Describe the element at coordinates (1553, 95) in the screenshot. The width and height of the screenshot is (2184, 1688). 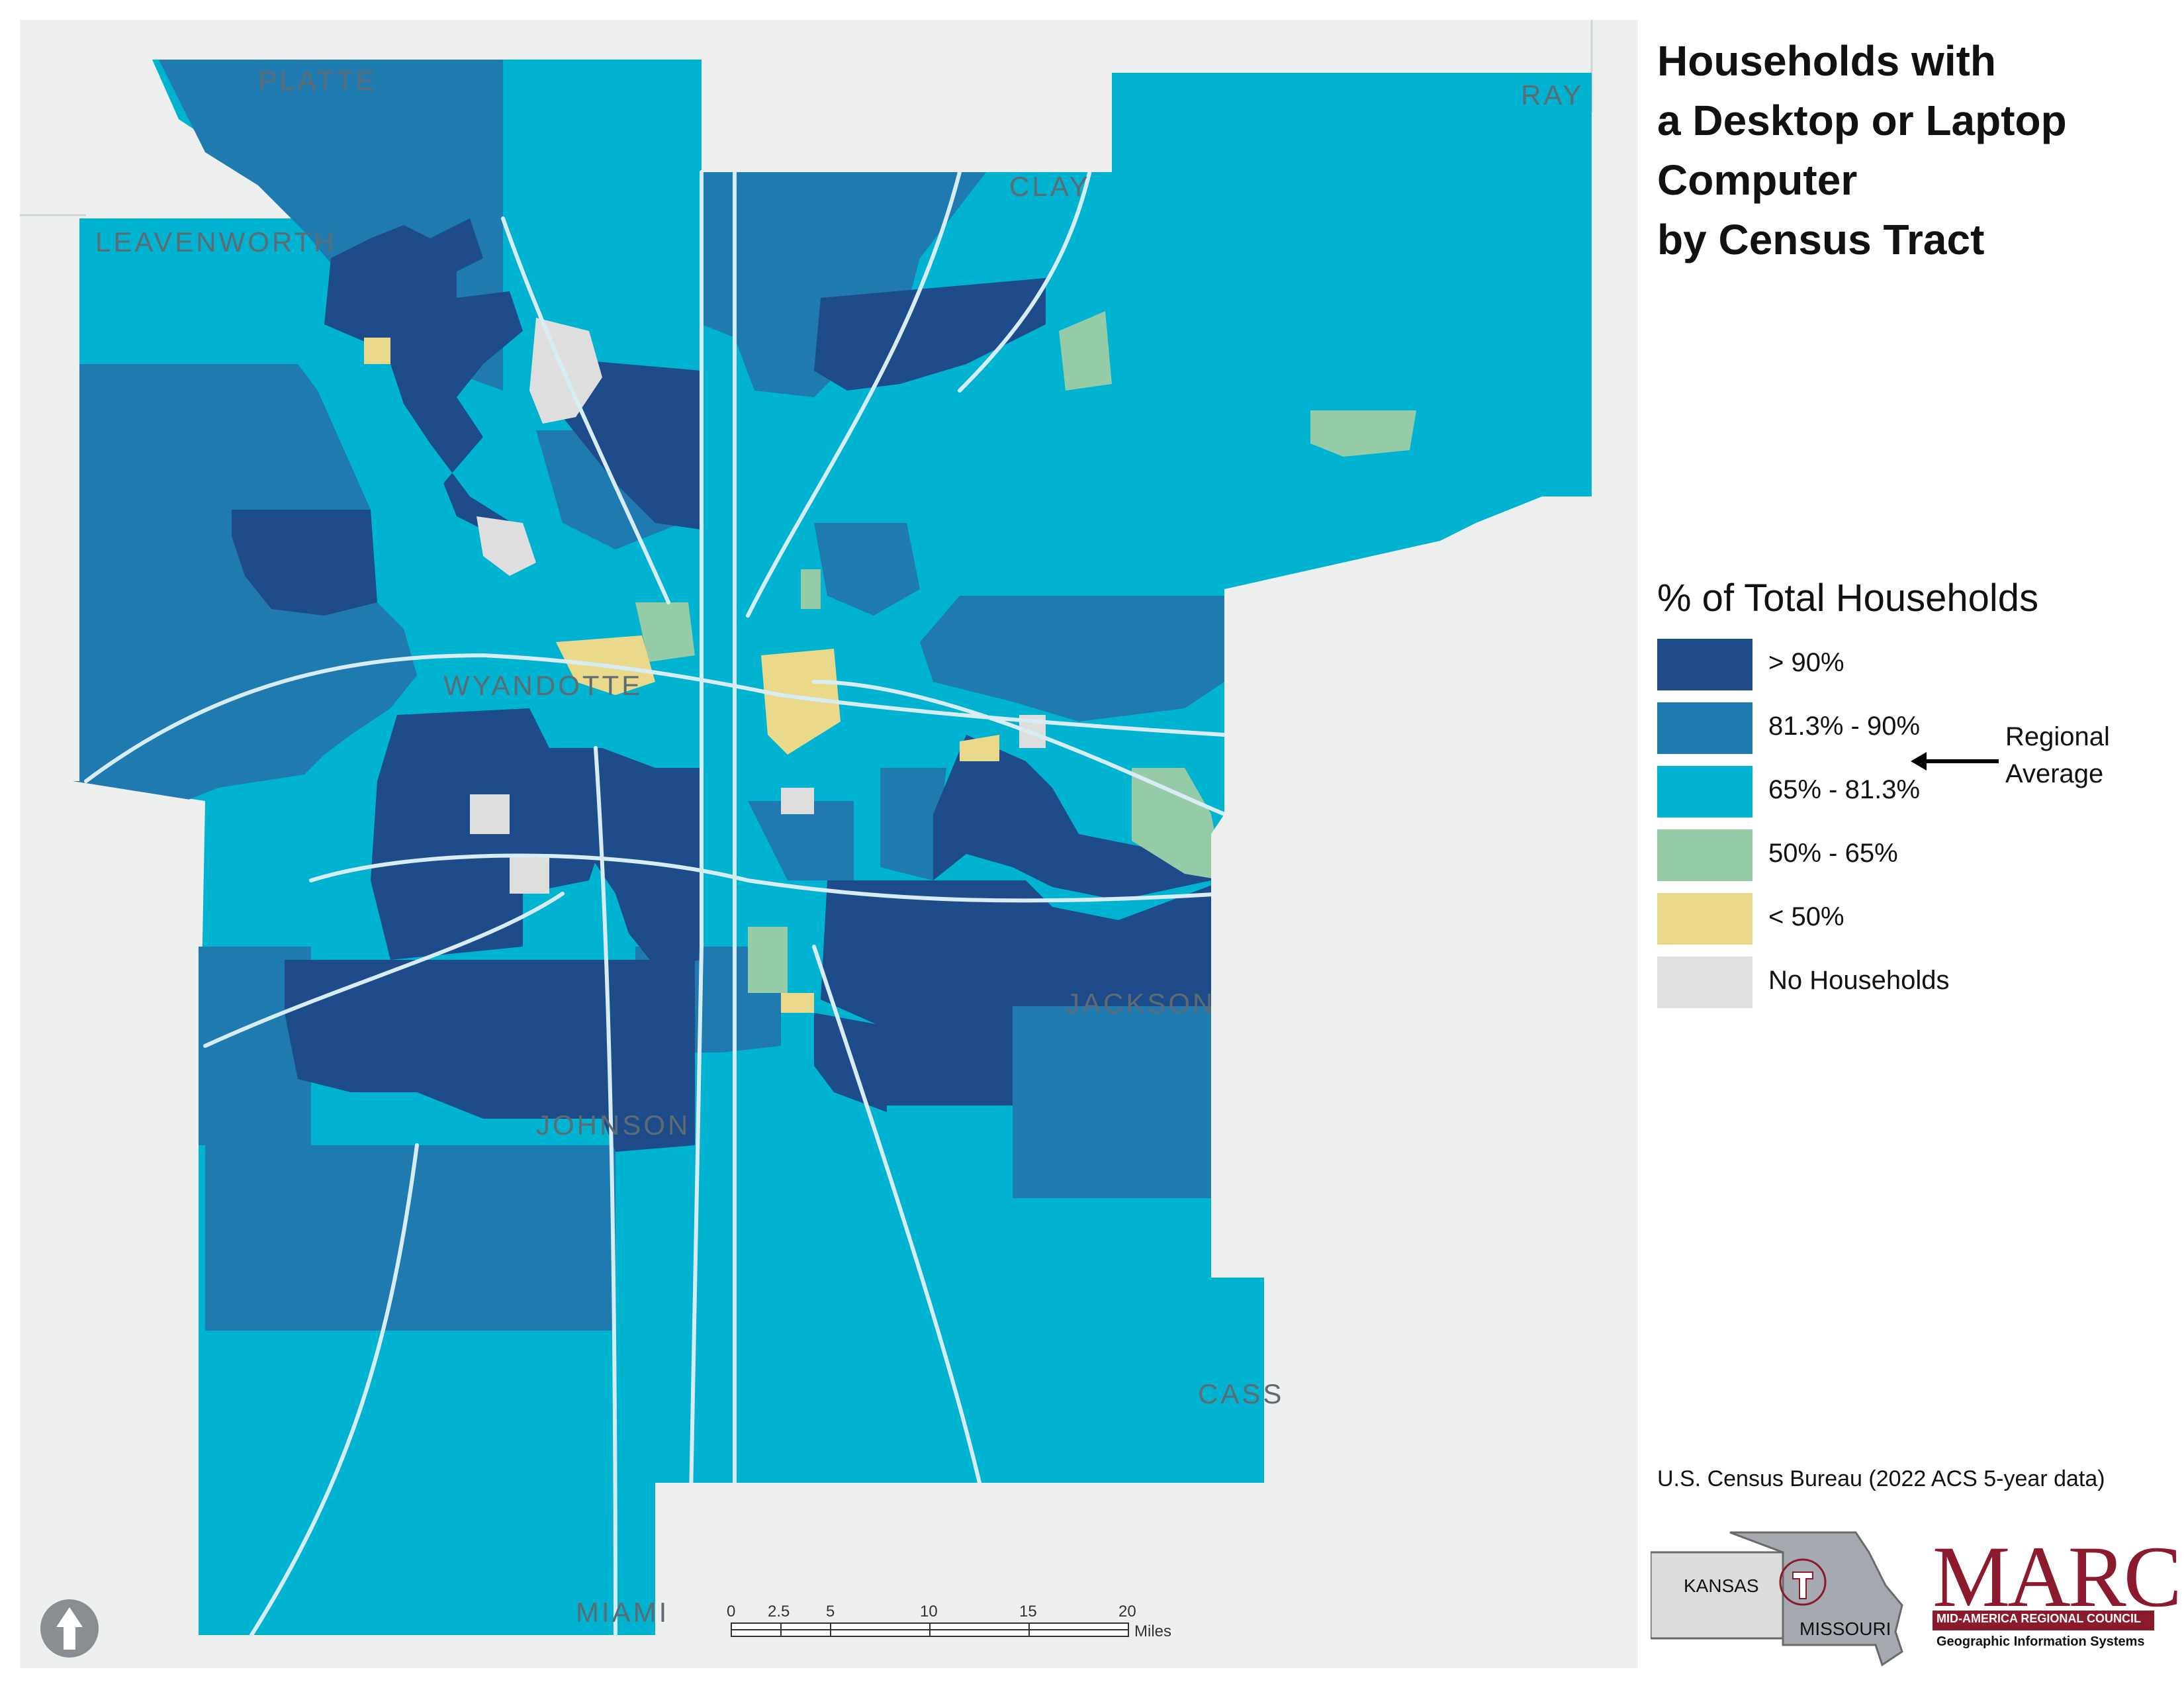
I see `county-label-ray: RAY` at that location.